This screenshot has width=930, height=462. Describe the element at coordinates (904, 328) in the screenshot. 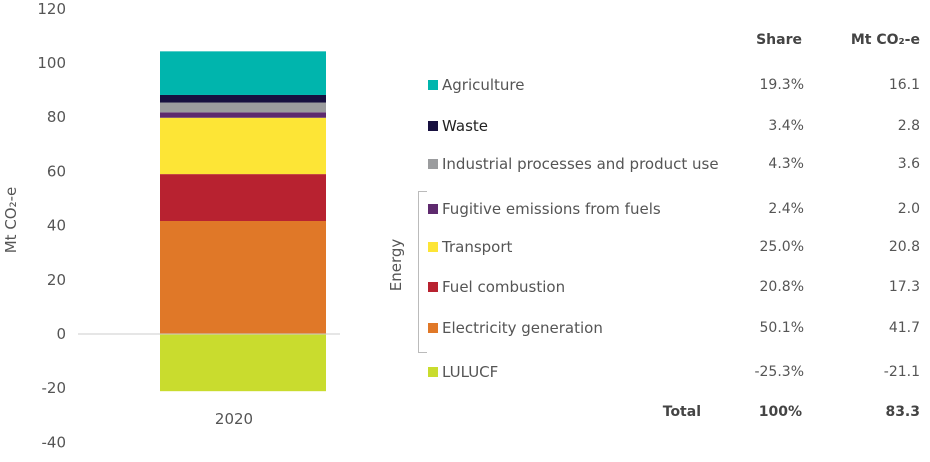

I see `mt-value: 41.7` at that location.